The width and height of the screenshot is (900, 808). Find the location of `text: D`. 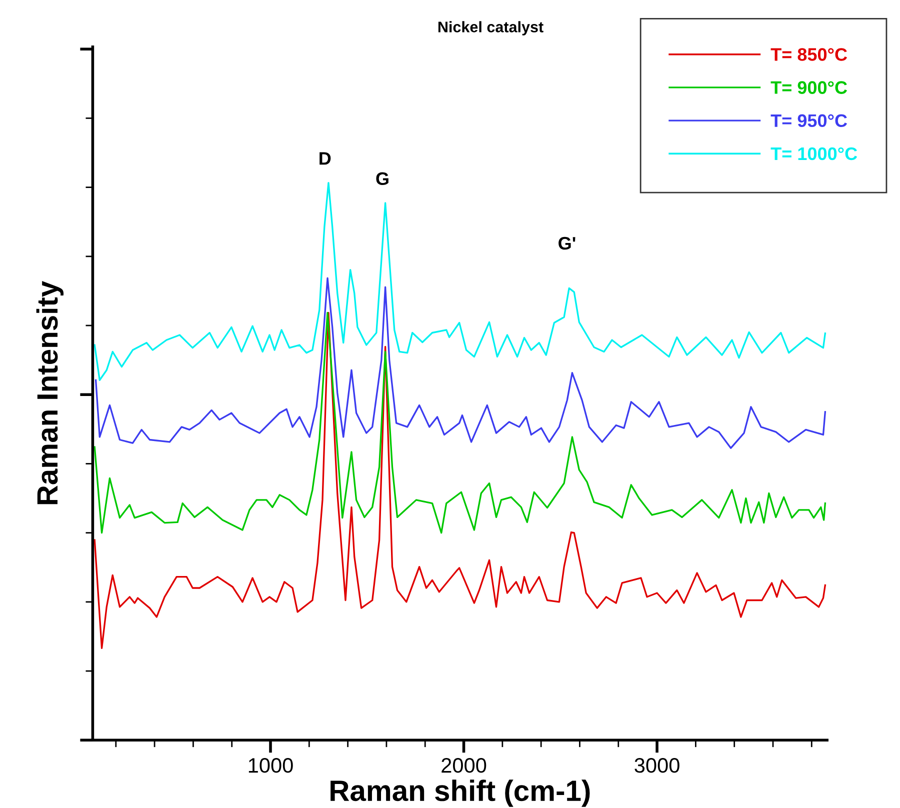

text: D is located at coordinates (325, 158).